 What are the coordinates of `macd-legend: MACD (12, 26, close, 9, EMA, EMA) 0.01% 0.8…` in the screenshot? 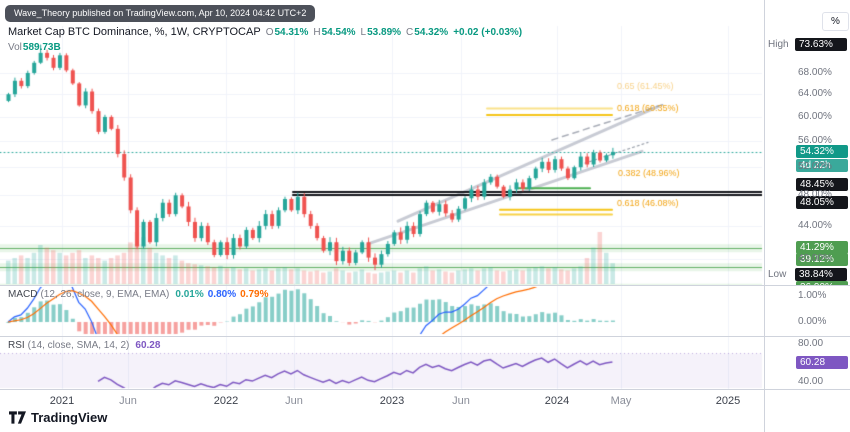 It's located at (138, 294).